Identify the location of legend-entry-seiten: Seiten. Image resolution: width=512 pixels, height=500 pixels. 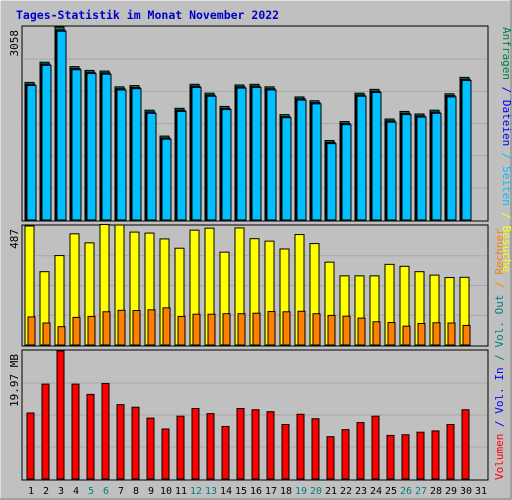
(506, 186).